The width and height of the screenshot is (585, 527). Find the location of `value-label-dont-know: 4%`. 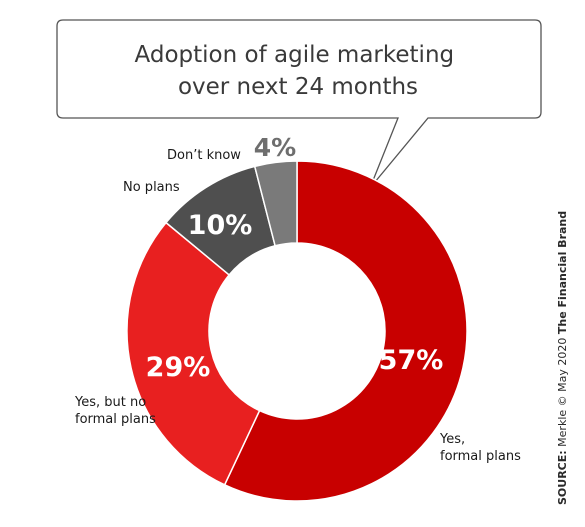

value-label-dont-know: 4% is located at coordinates (275, 147).